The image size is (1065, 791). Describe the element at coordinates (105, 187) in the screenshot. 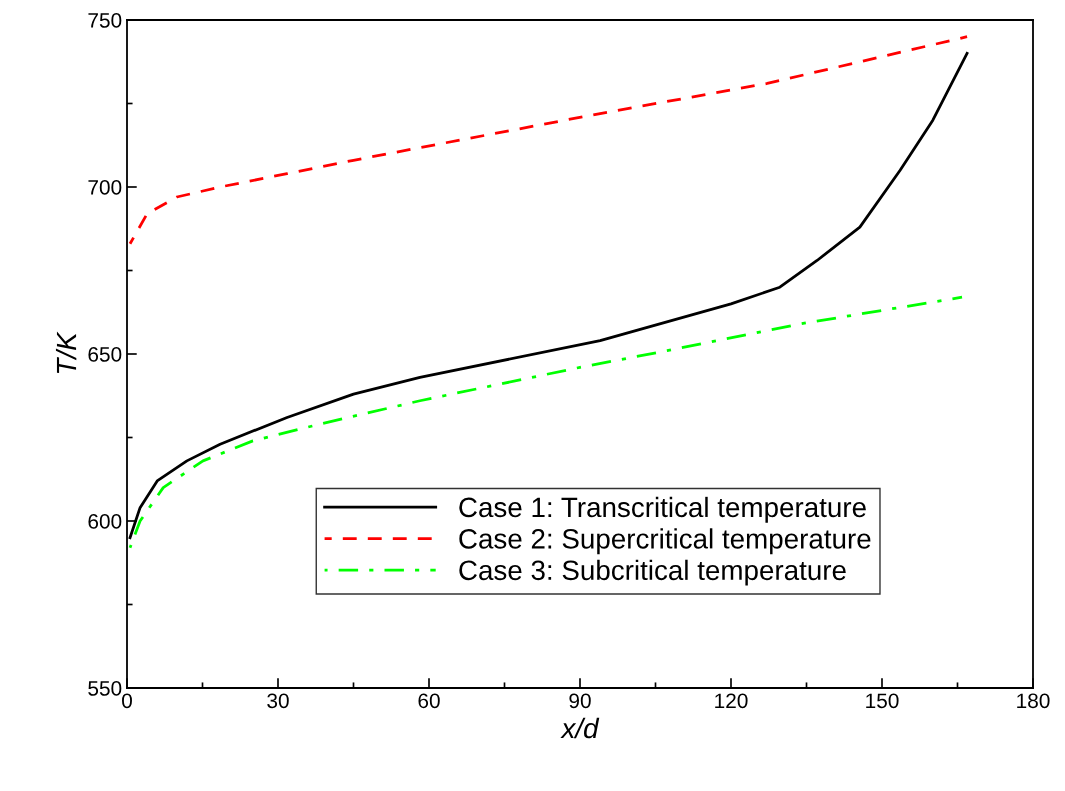

I see `y-tick-label: 700` at that location.